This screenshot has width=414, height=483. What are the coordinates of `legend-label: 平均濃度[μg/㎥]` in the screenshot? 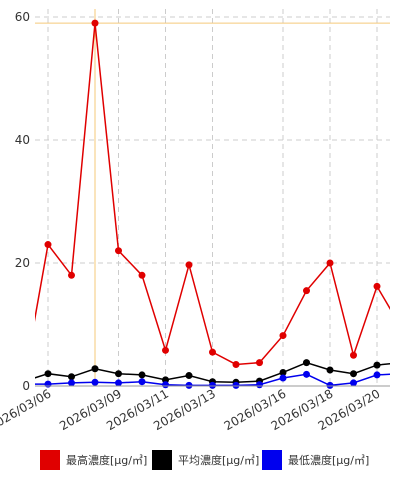 It's located at (218, 460).